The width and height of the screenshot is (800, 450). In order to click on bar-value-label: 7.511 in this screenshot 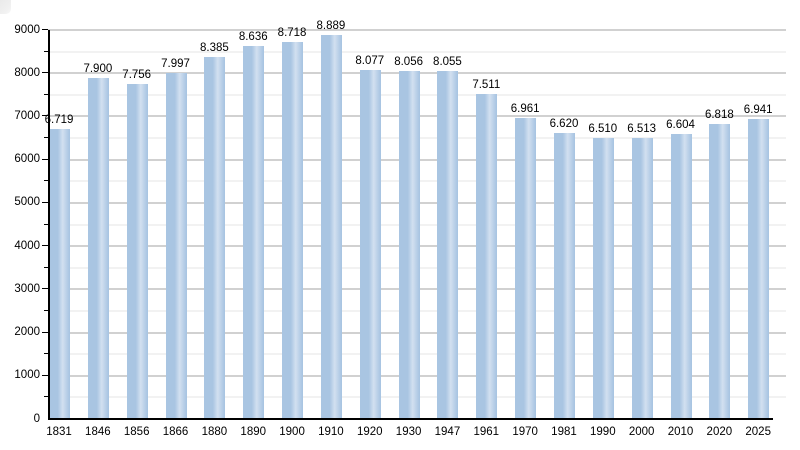, I will do `click(486, 85)`.